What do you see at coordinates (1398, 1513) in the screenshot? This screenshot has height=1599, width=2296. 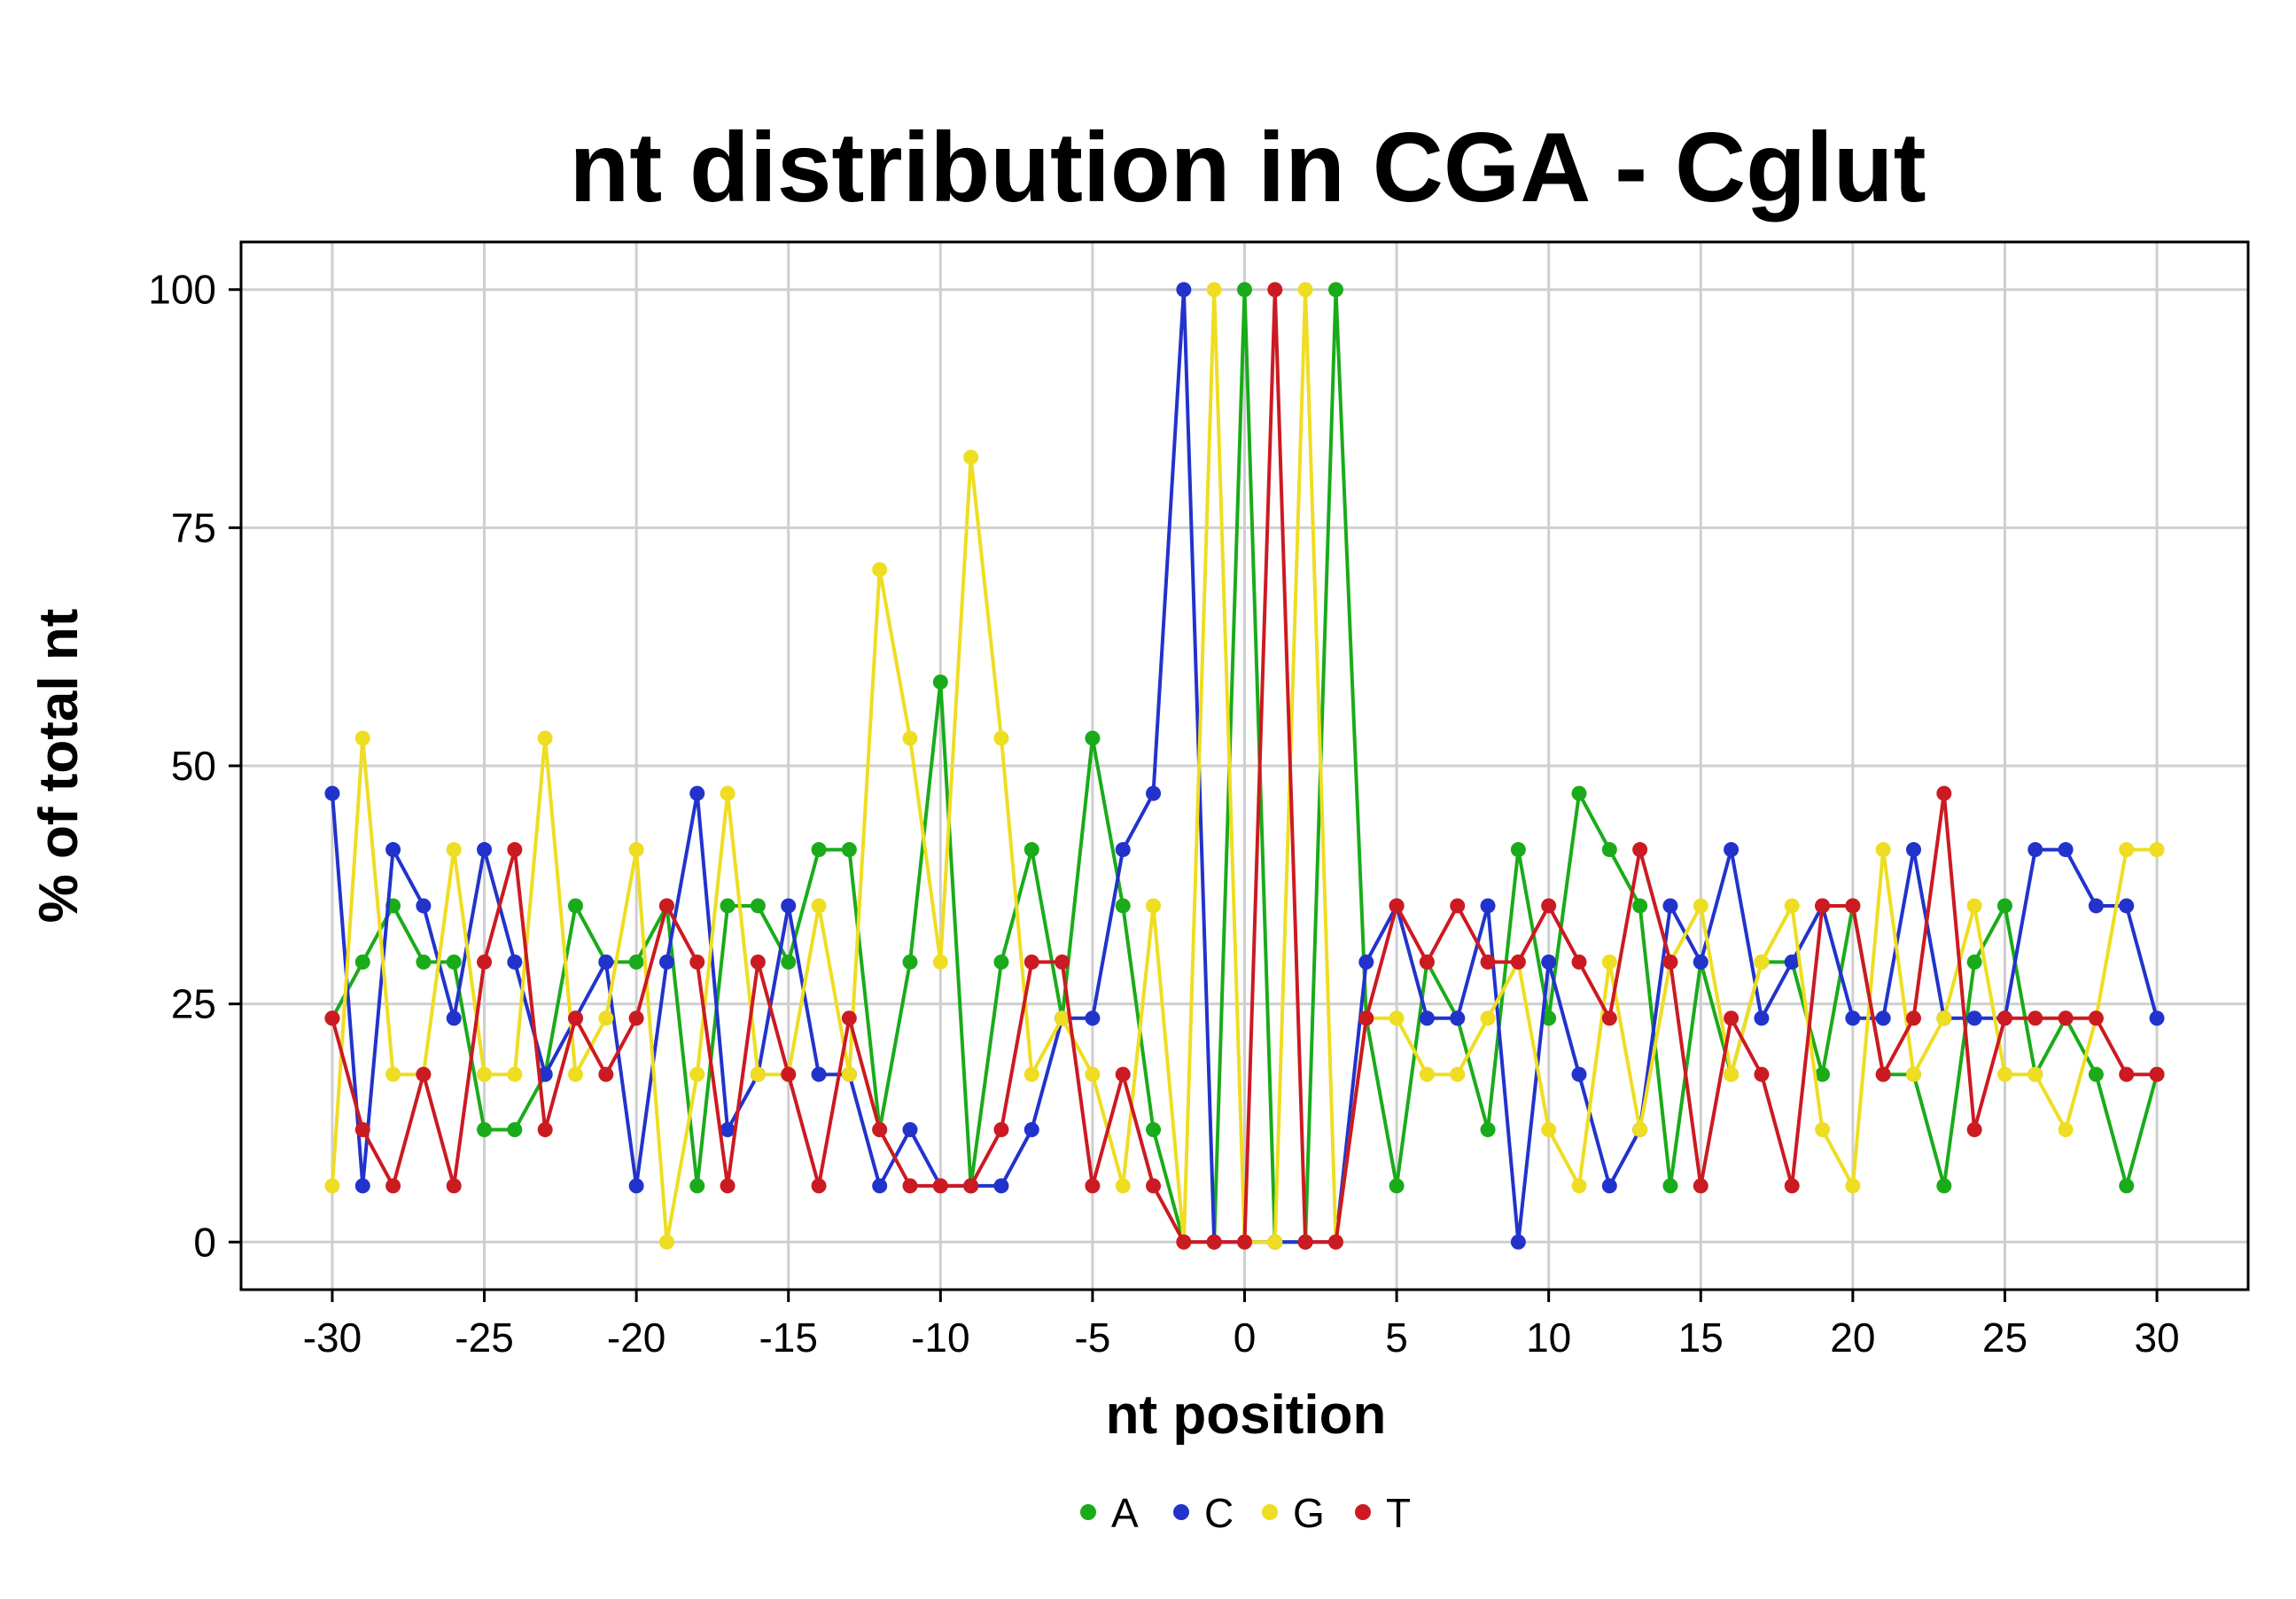 I see `legend-label: T` at bounding box center [1398, 1513].